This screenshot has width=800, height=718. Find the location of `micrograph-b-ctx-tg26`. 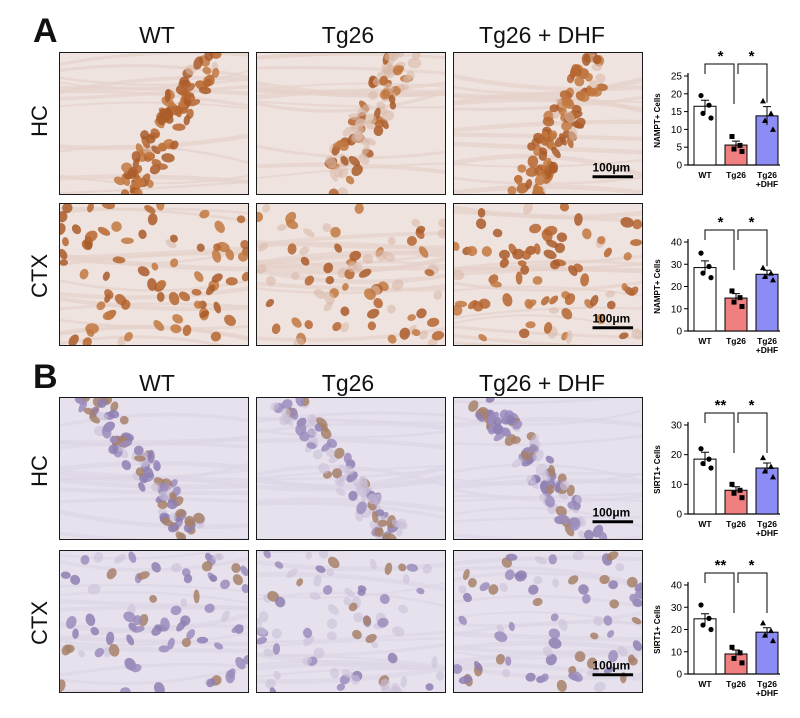

micrograph-b-ctx-tg26 is located at coordinates (351, 621).